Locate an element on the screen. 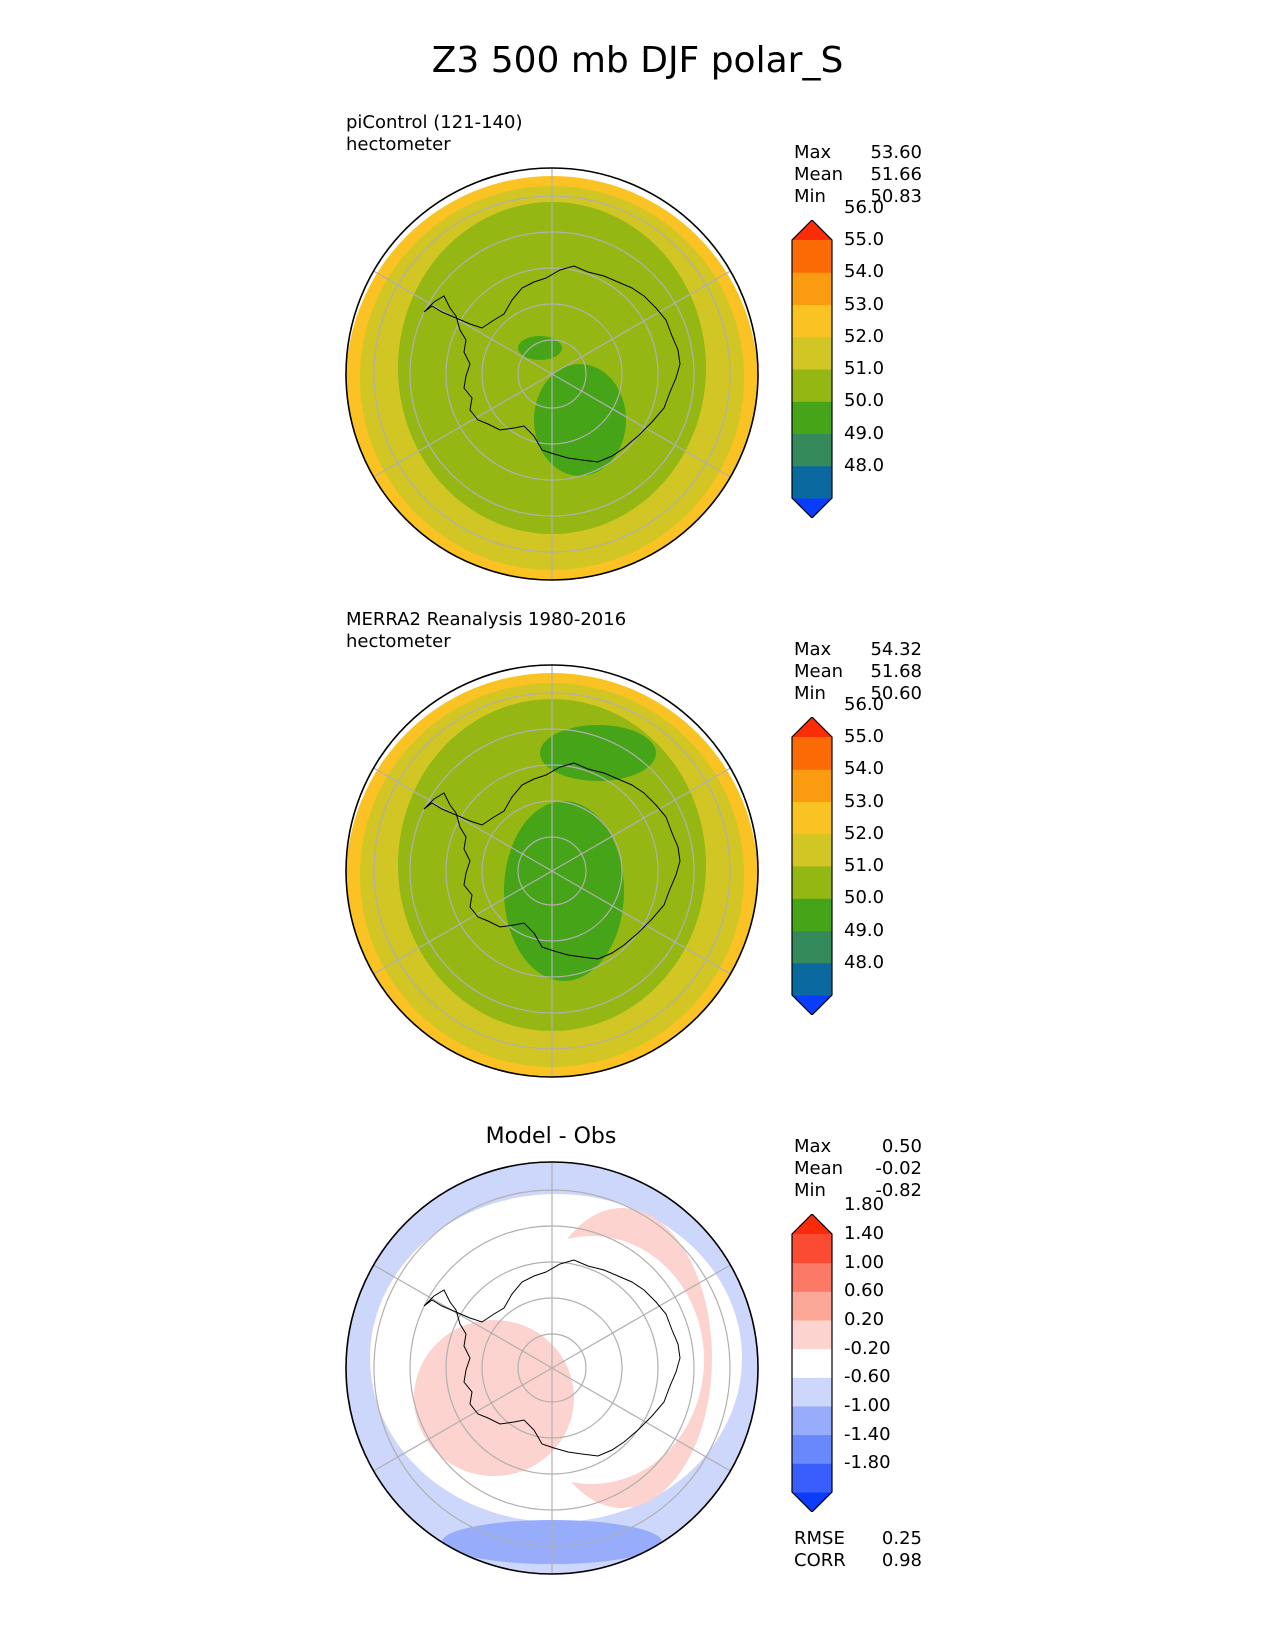 The width and height of the screenshot is (1275, 1650). stat-min: Min -0.82 is located at coordinates (858, 1190).